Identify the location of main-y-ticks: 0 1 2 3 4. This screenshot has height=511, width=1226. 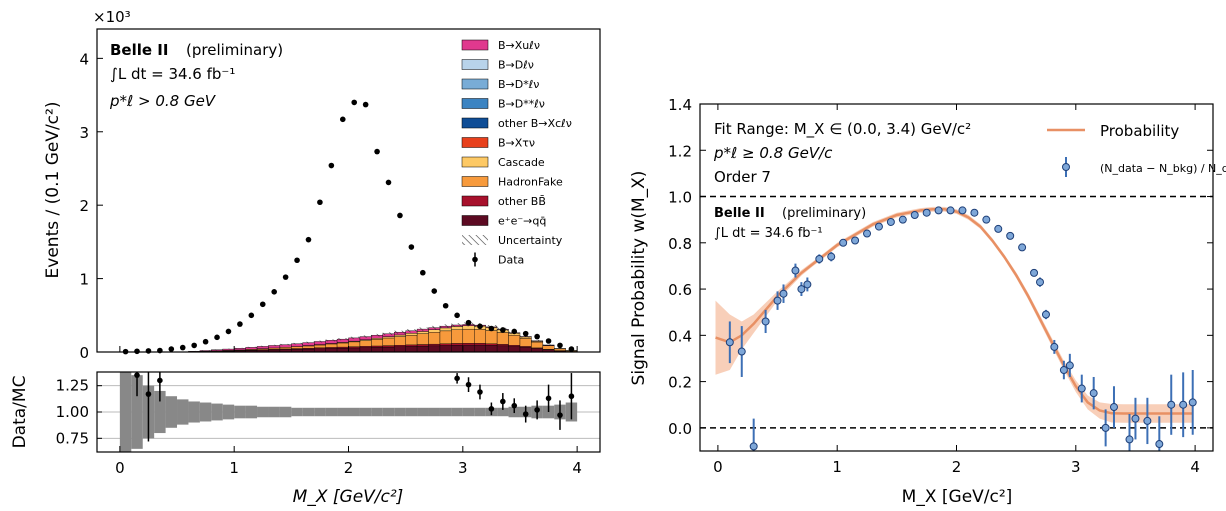
(91, 206).